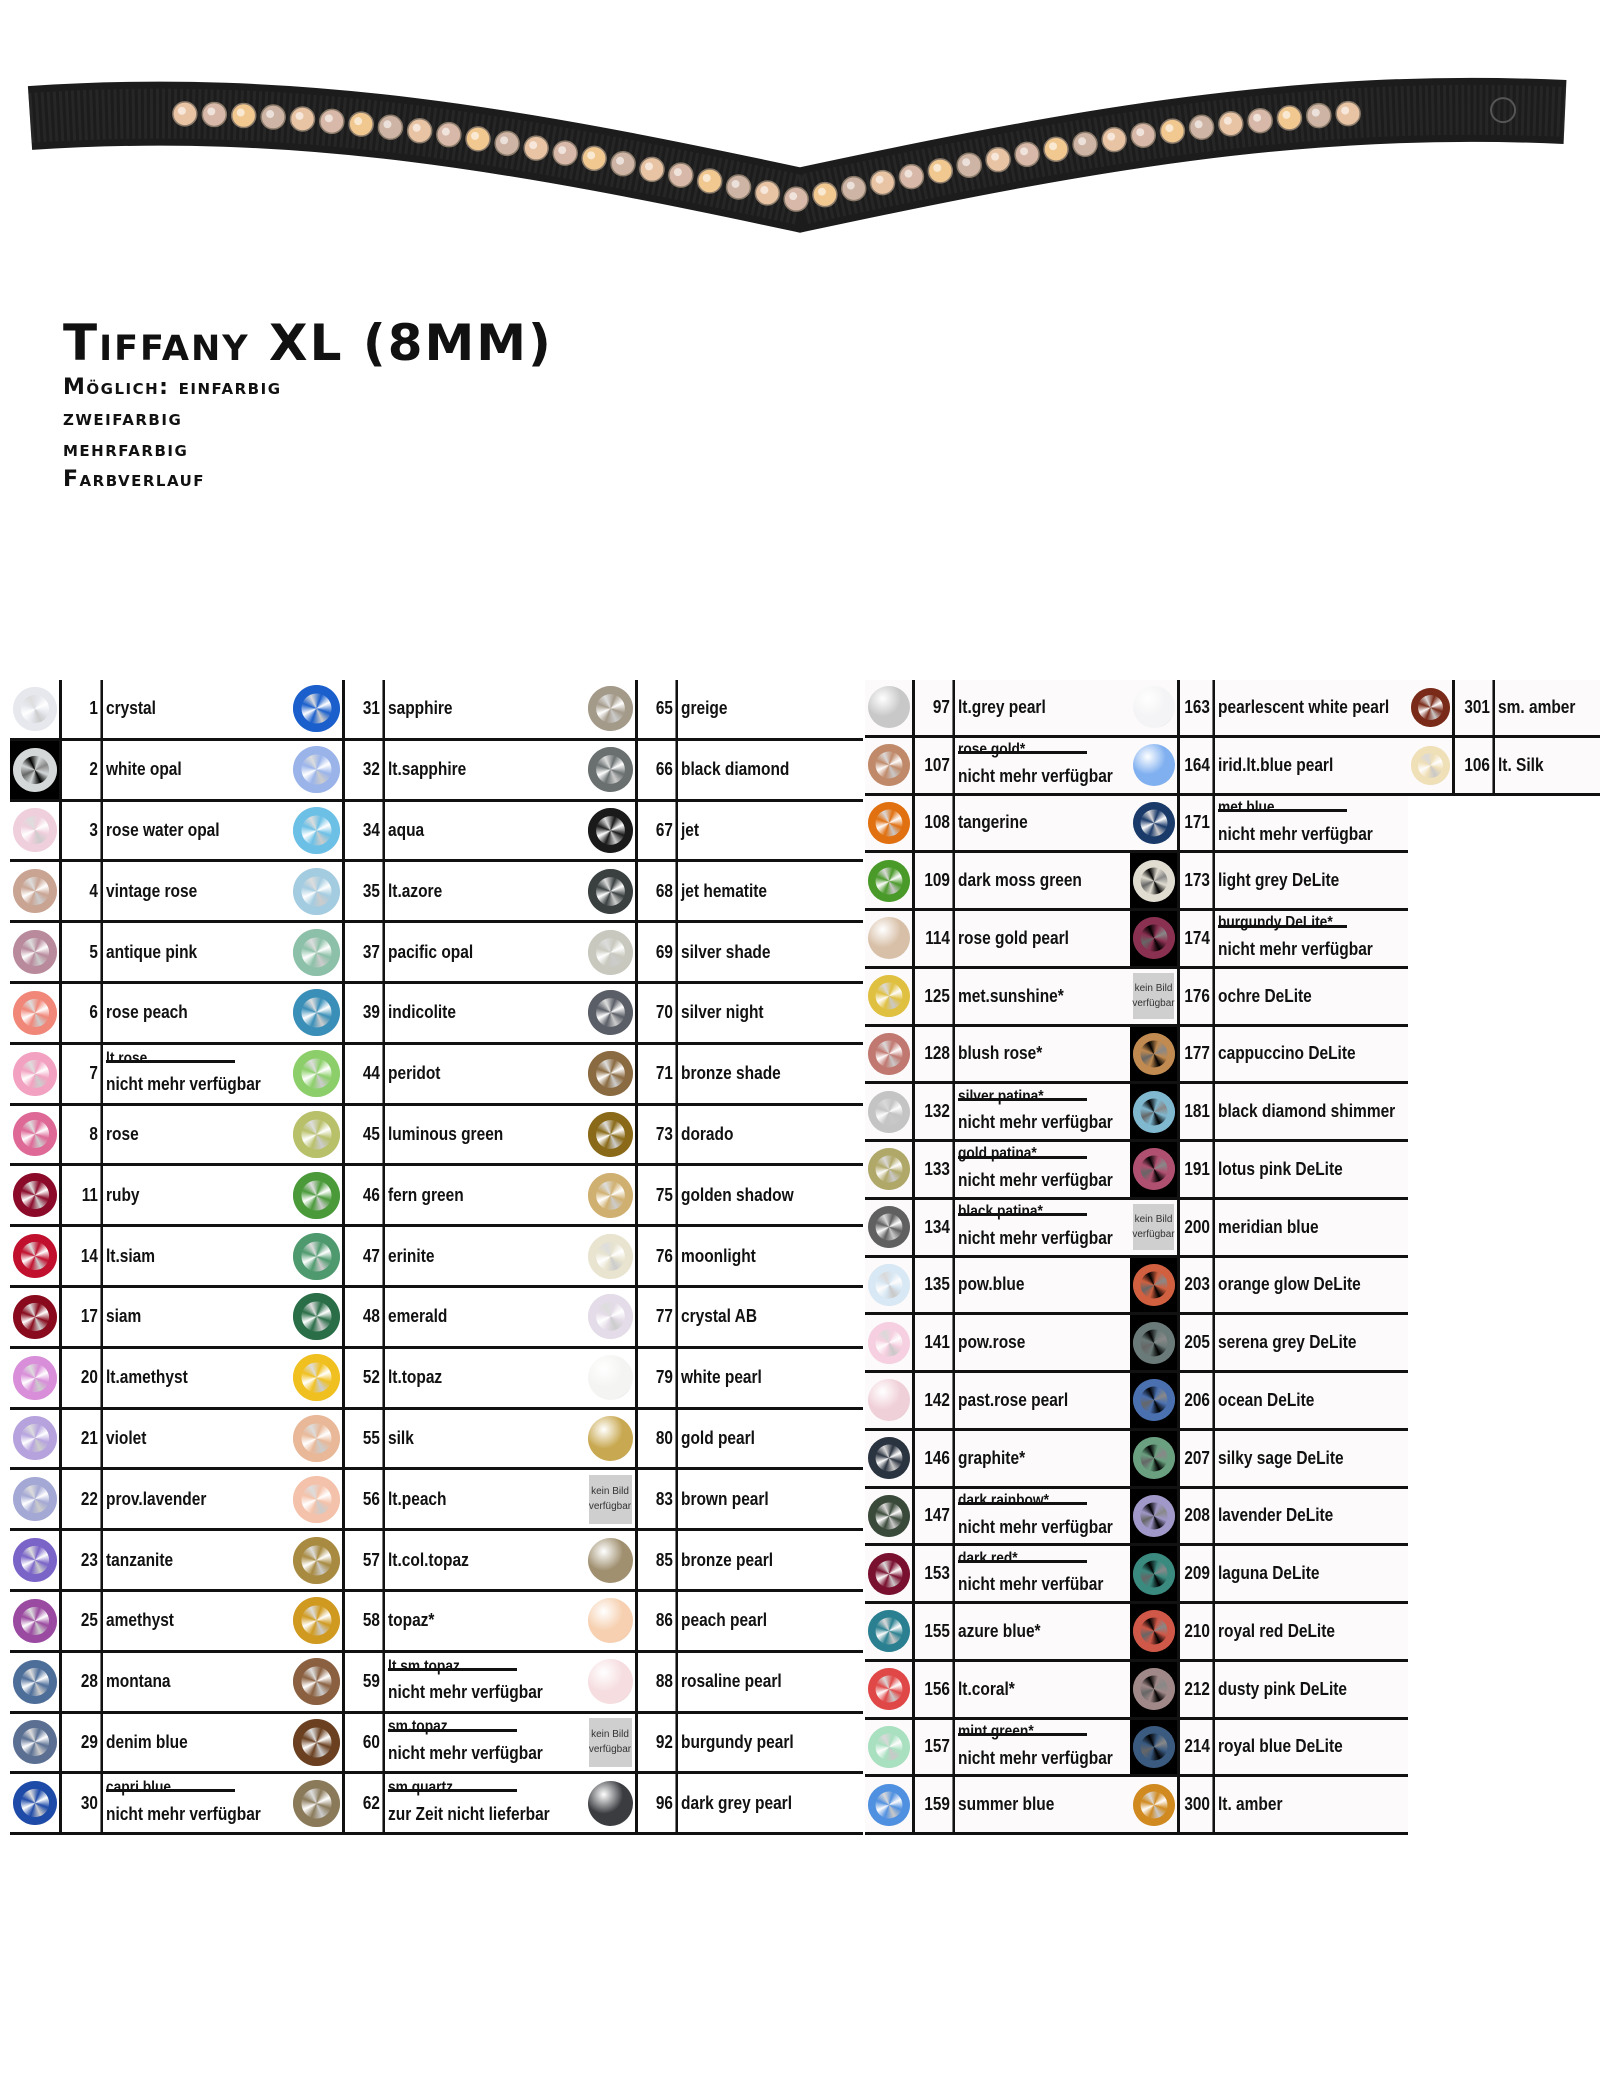 This screenshot has height=2080, width=1600. Describe the element at coordinates (85, 769) in the screenshot. I see `color-number: 2` at that location.